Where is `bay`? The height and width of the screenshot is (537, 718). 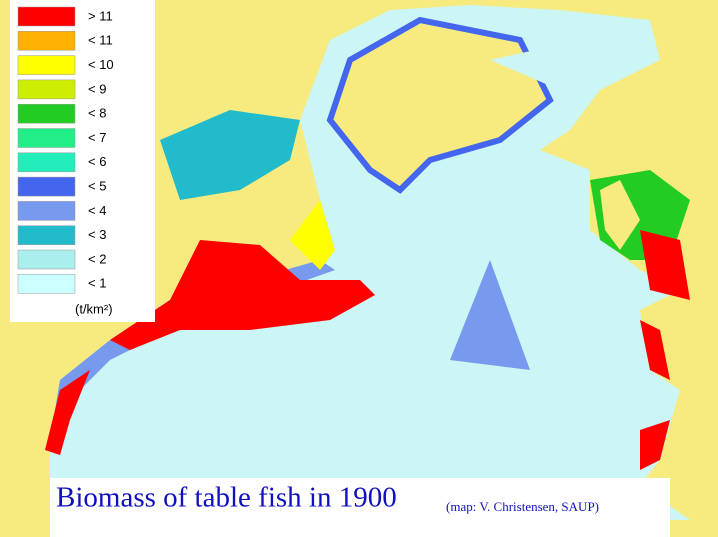 bay is located at coordinates (230, 155).